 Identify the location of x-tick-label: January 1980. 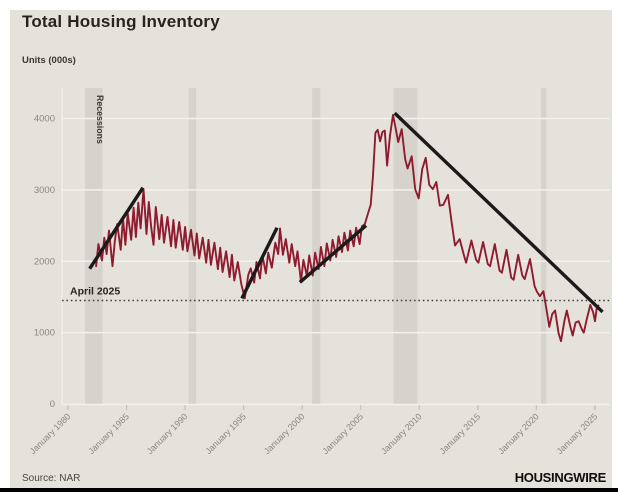
(50, 433).